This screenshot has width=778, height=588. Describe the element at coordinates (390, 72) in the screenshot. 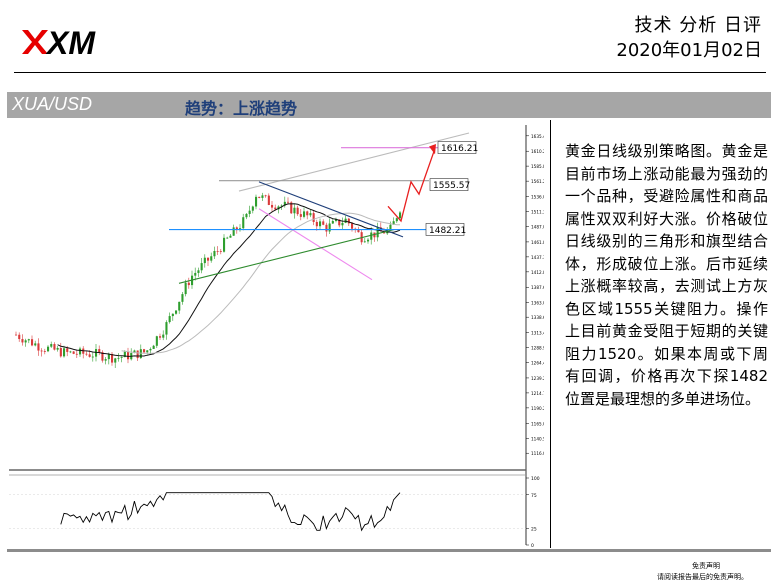

I see `header-divider` at that location.